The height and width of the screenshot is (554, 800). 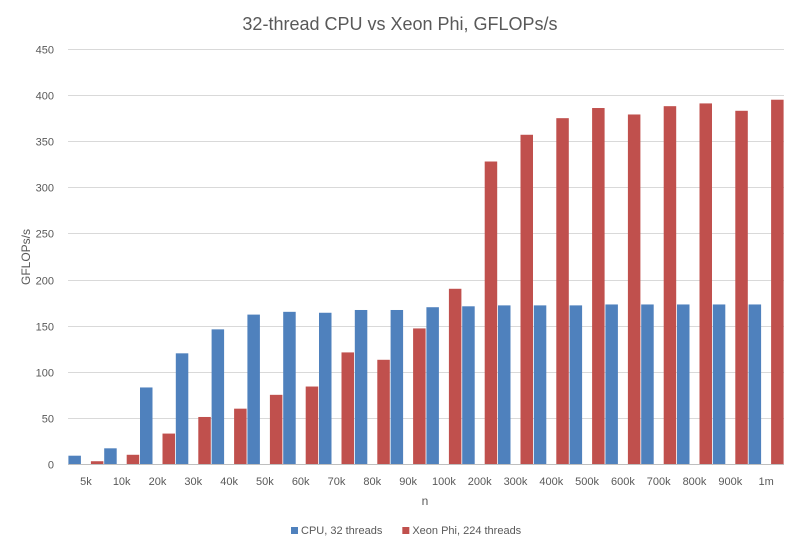 What do you see at coordinates (741, 287) in the screenshot?
I see `bar-xeon-phi-900k` at bounding box center [741, 287].